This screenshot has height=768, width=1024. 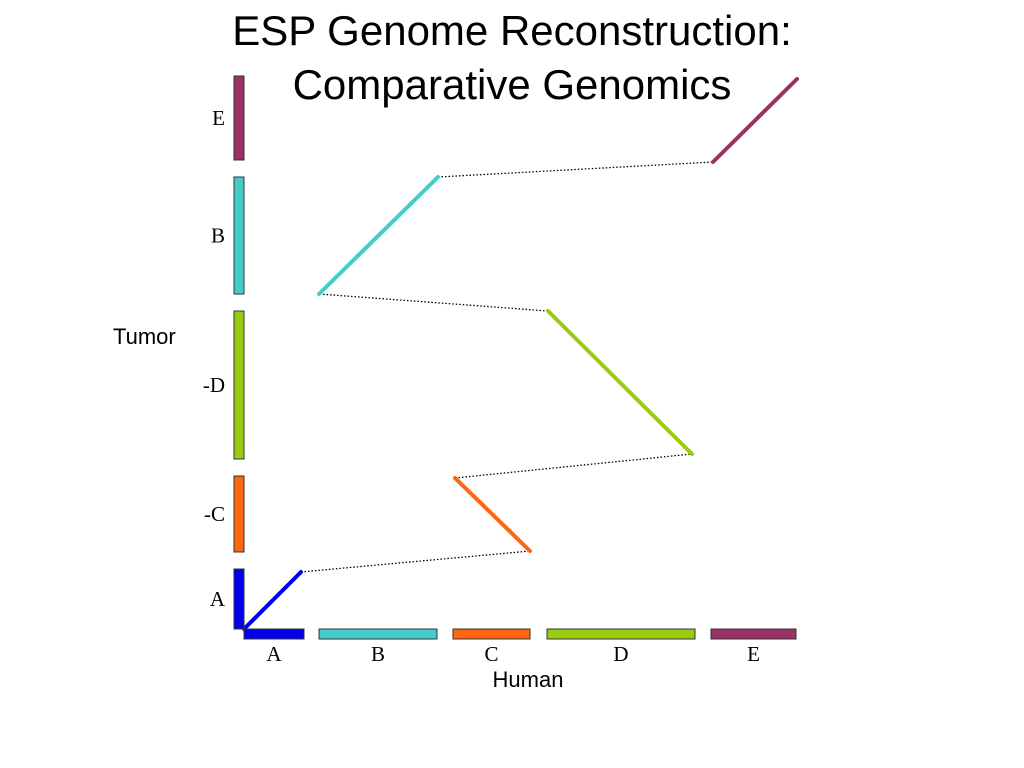 I want to click on human-label-b: B, so click(x=378, y=654).